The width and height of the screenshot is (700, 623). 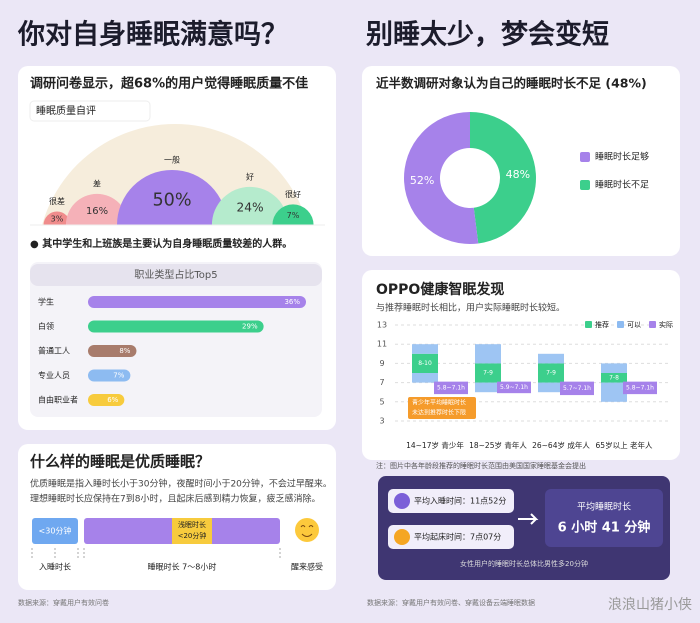 I want to click on bubble-label: 24%, so click(x=249, y=207).